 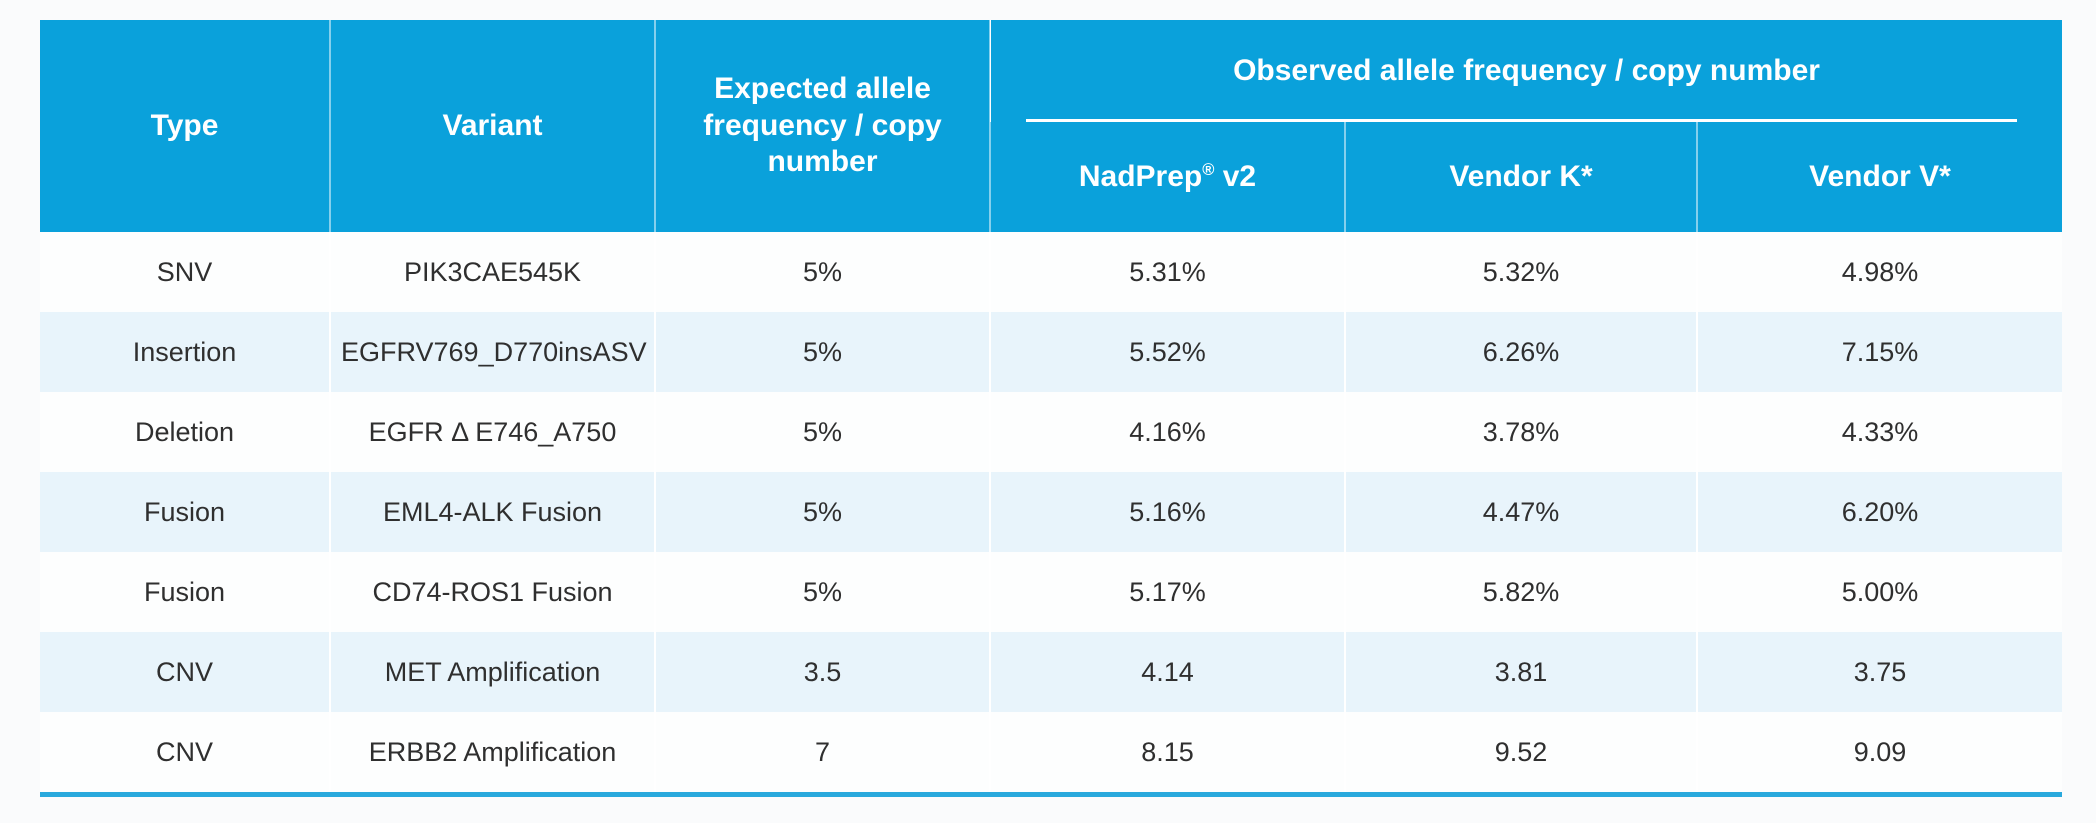 I want to click on cell-nadprep-v2: 5.16%, so click(x=1167, y=512).